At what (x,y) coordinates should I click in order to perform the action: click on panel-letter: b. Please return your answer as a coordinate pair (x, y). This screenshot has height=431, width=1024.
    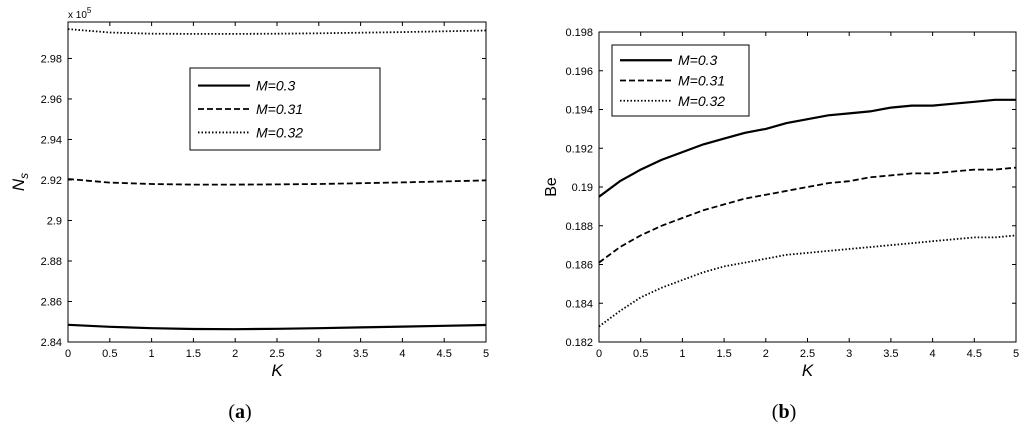
    Looking at the image, I should click on (783, 412).